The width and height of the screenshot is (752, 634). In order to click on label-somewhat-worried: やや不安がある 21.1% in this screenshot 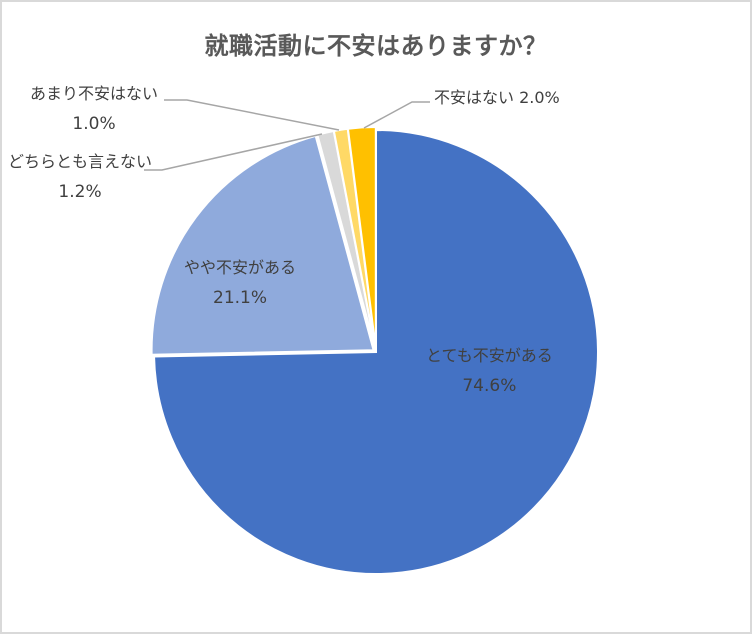, I will do `click(240, 283)`.